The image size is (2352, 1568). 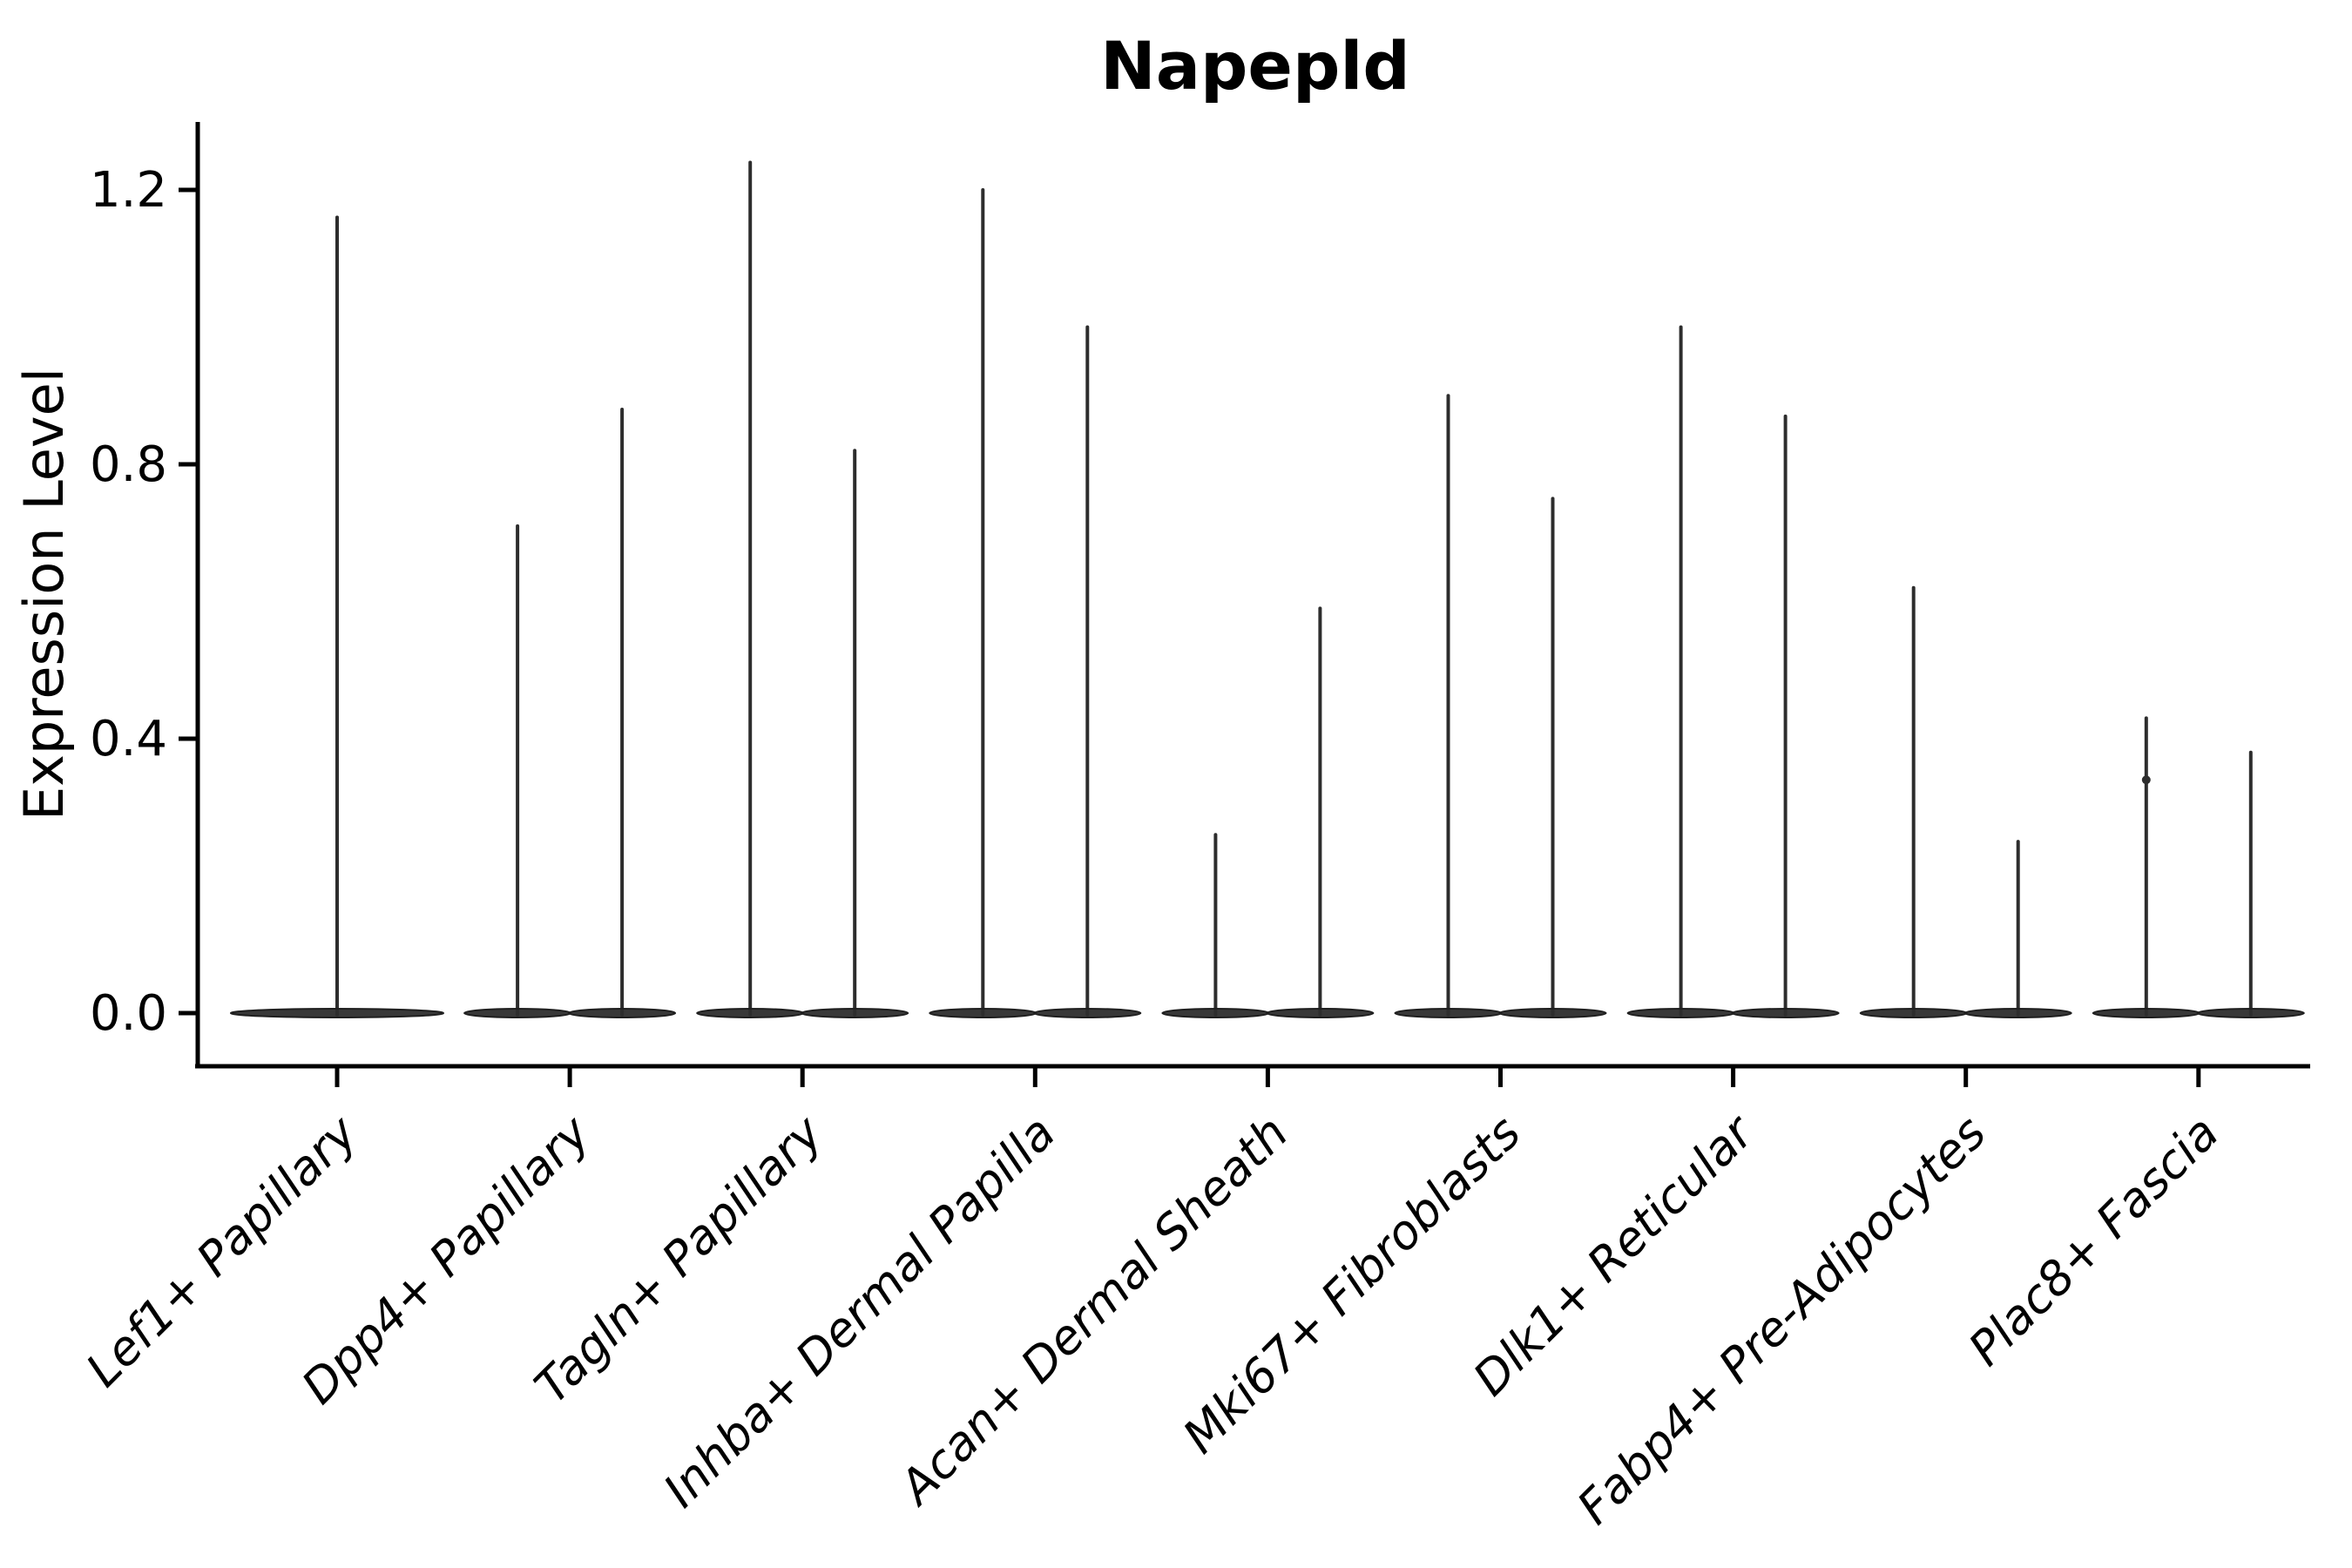 What do you see at coordinates (129, 465) in the screenshot?
I see `y-tick-label: 0.8` at bounding box center [129, 465].